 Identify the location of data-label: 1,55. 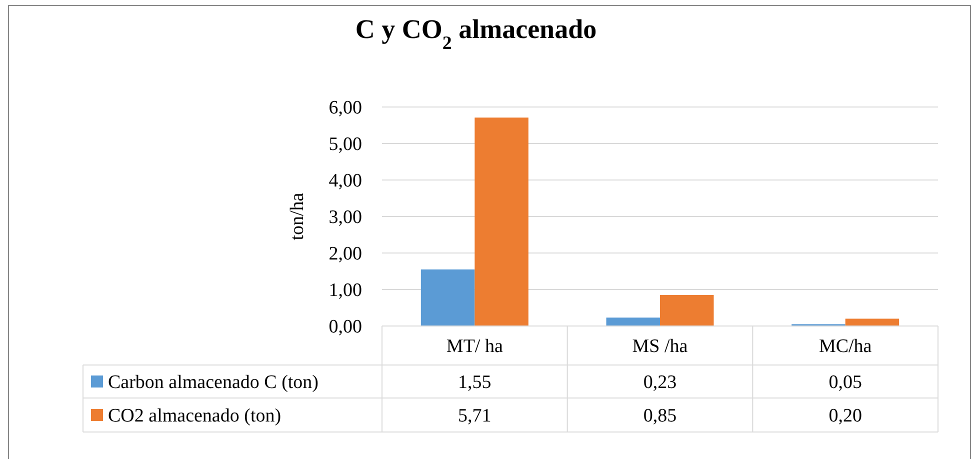
(475, 383).